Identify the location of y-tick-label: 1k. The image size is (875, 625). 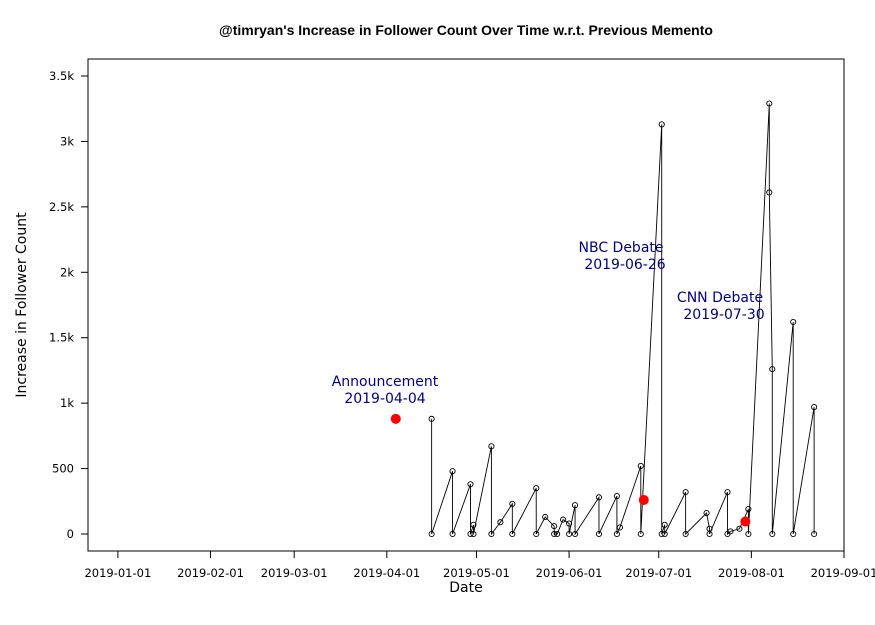
(67, 403).